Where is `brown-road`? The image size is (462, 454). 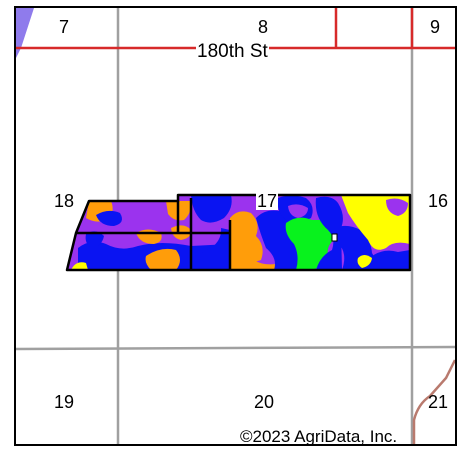
brown-road is located at coordinates (433, 401).